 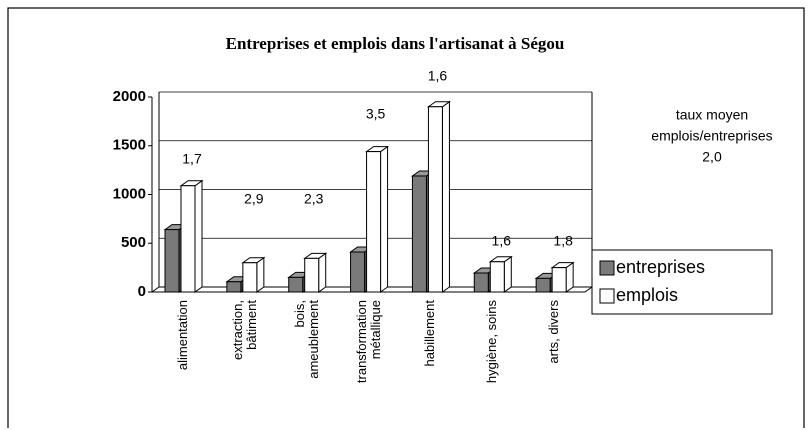 What do you see at coordinates (430, 333) in the screenshot?
I see `x-tick-label: habillement` at bounding box center [430, 333].